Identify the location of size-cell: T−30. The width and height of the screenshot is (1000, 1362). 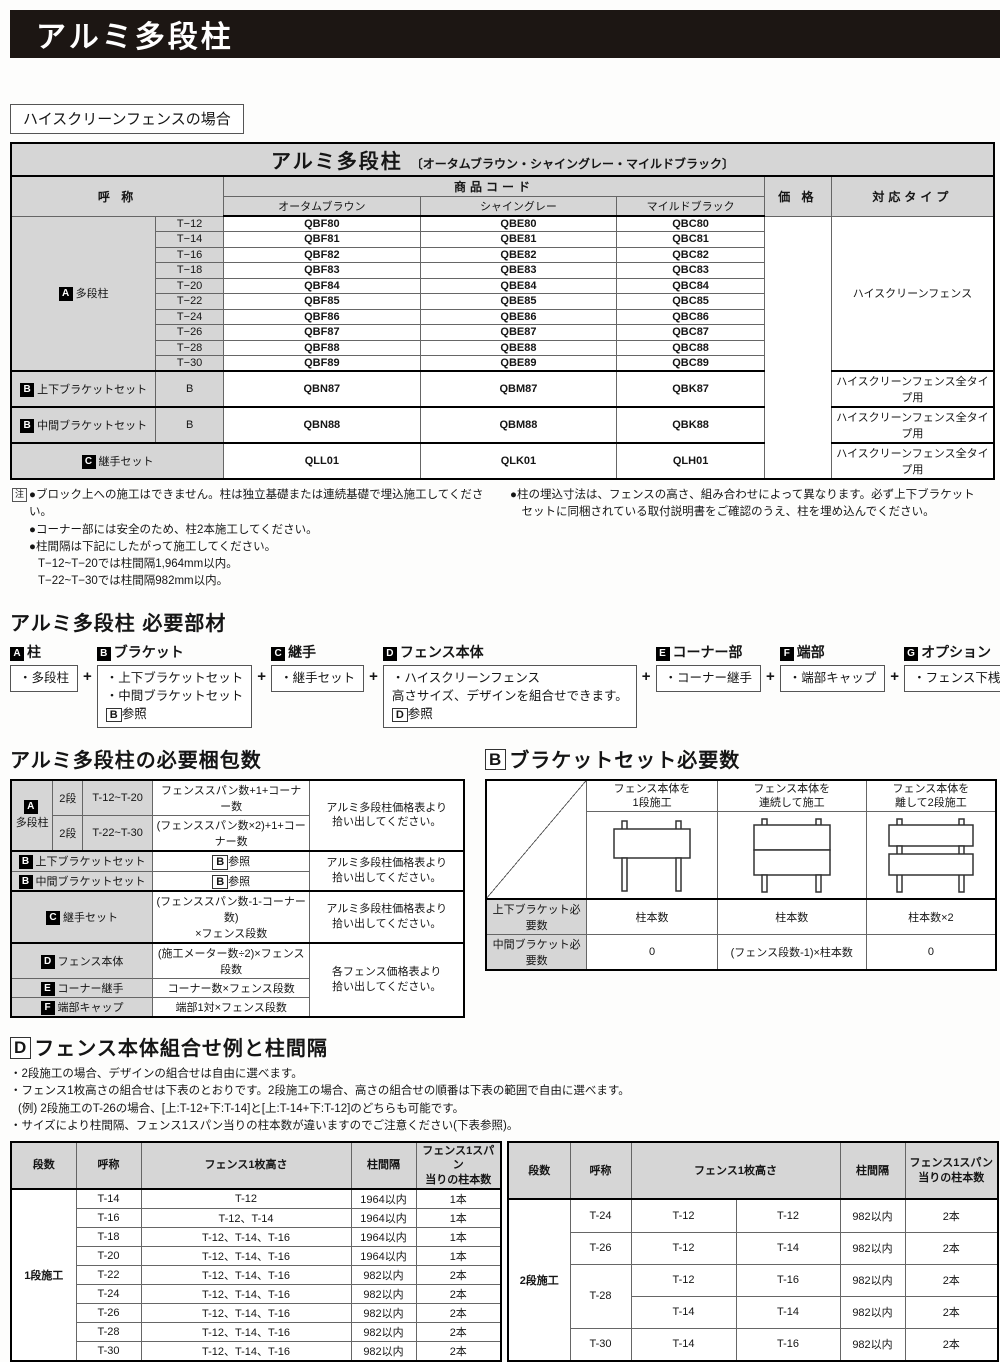
(190, 363).